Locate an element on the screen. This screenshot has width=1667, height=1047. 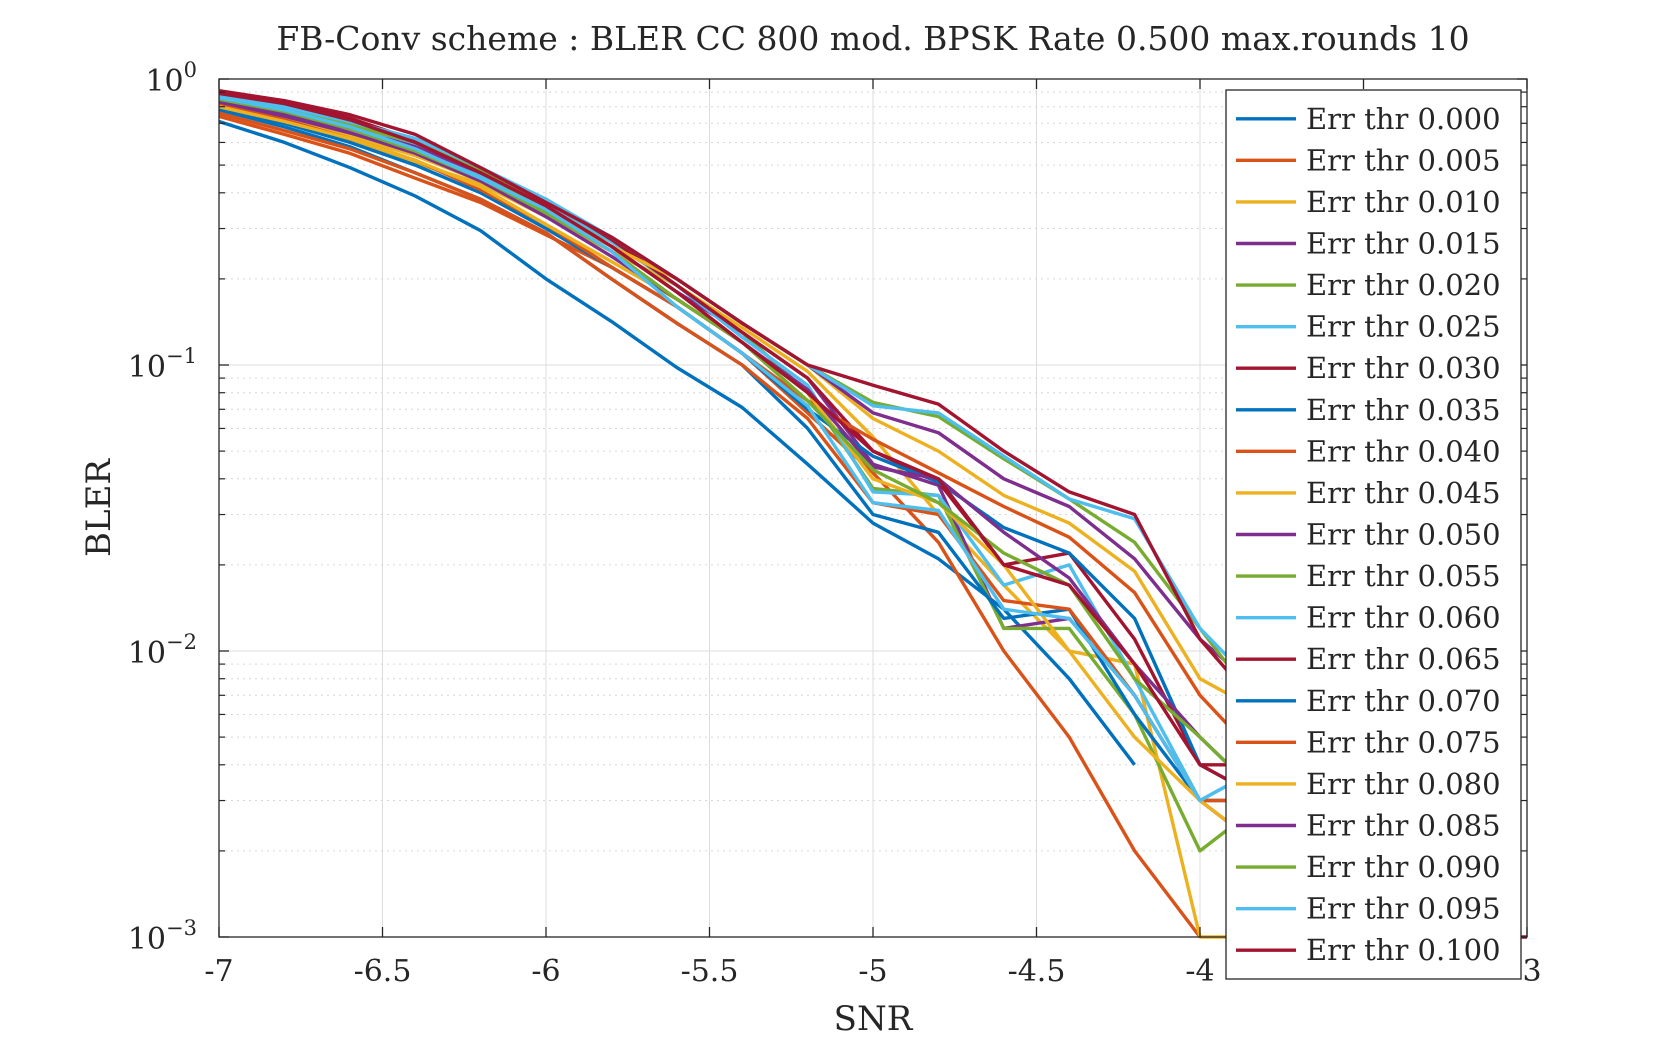
legend-label: Err thr 0.030 is located at coordinates (1403, 368).